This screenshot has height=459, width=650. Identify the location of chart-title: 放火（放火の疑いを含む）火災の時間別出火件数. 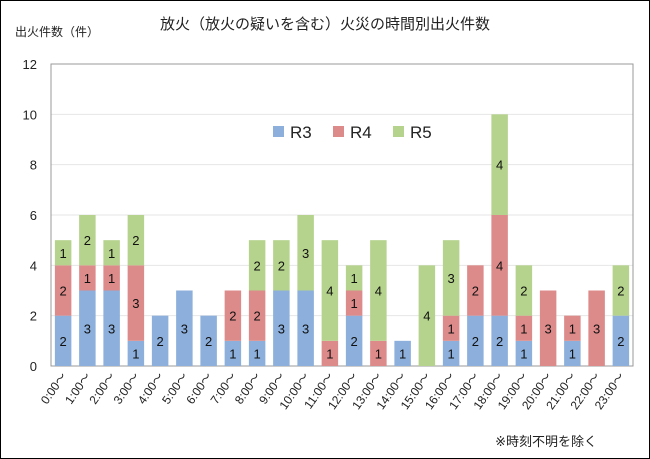
(324, 24).